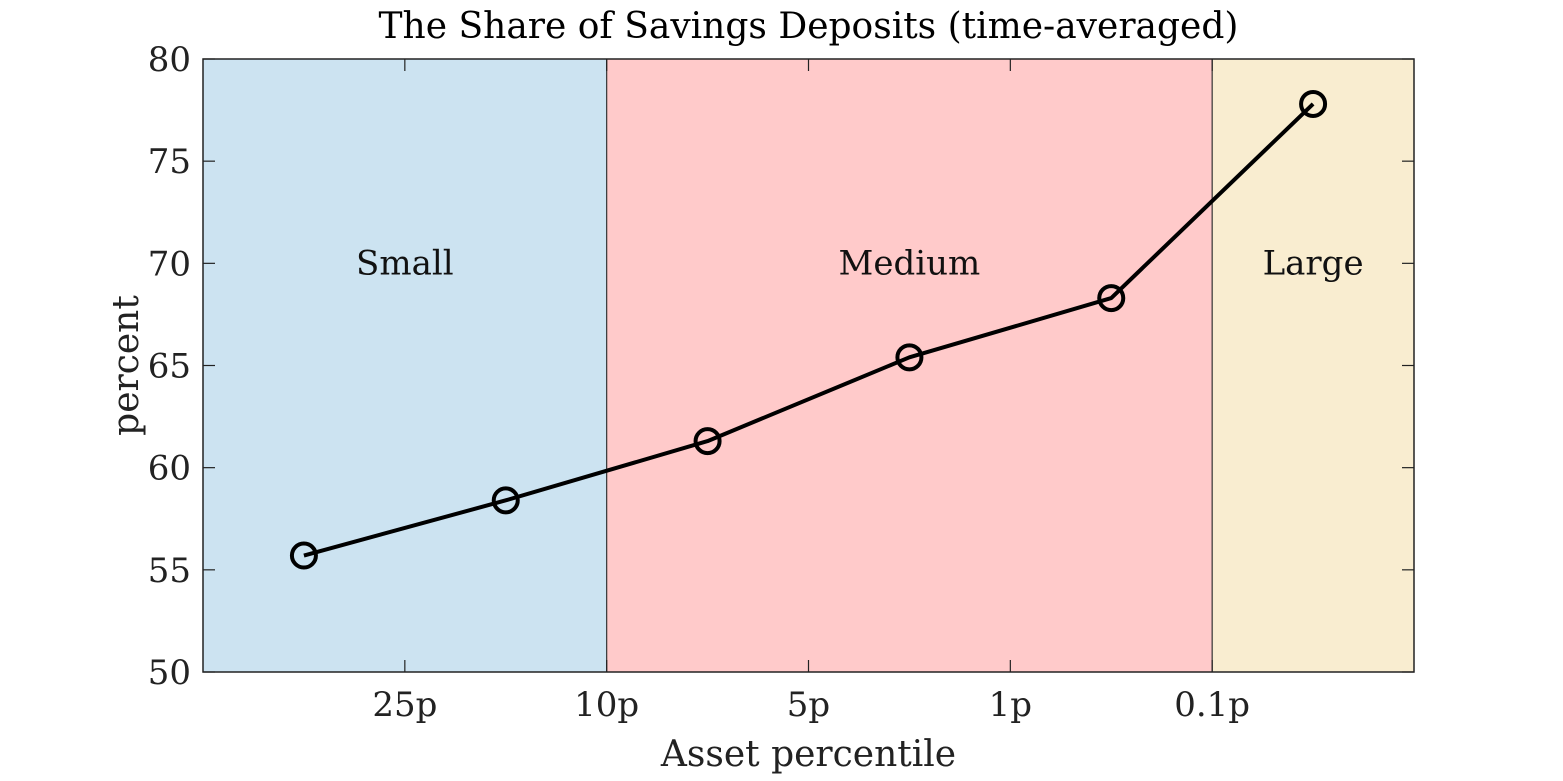  I want to click on y-tick-label: 60, so click(169, 469).